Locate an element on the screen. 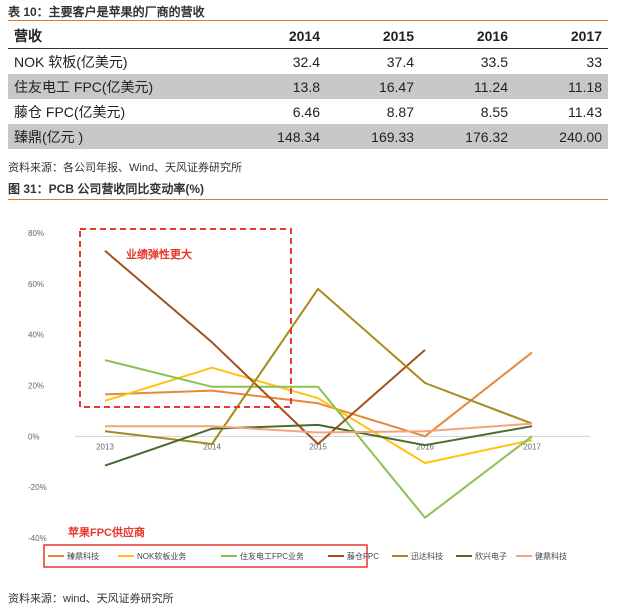 The width and height of the screenshot is (635, 608). legend-label: 藤仓FPC is located at coordinates (363, 556).